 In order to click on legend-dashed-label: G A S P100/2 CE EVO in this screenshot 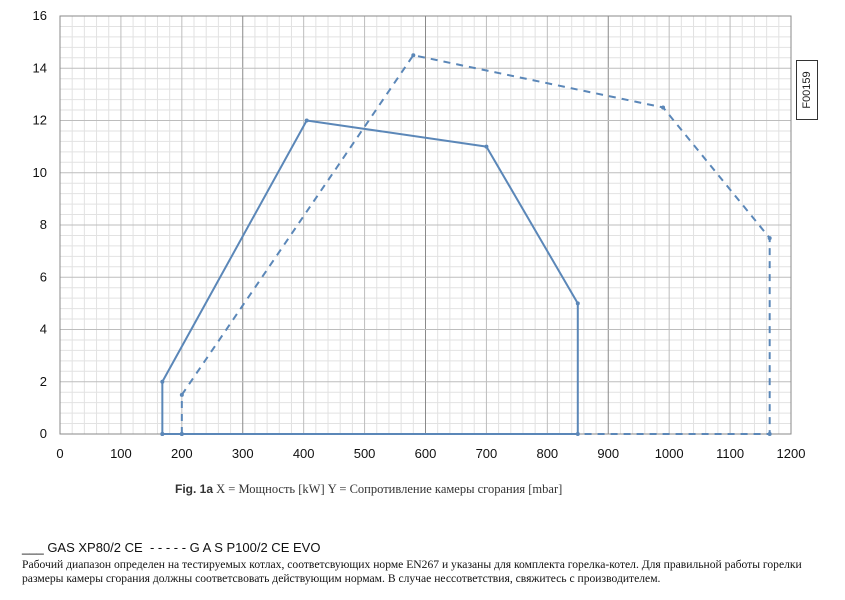, I will do `click(253, 547)`.